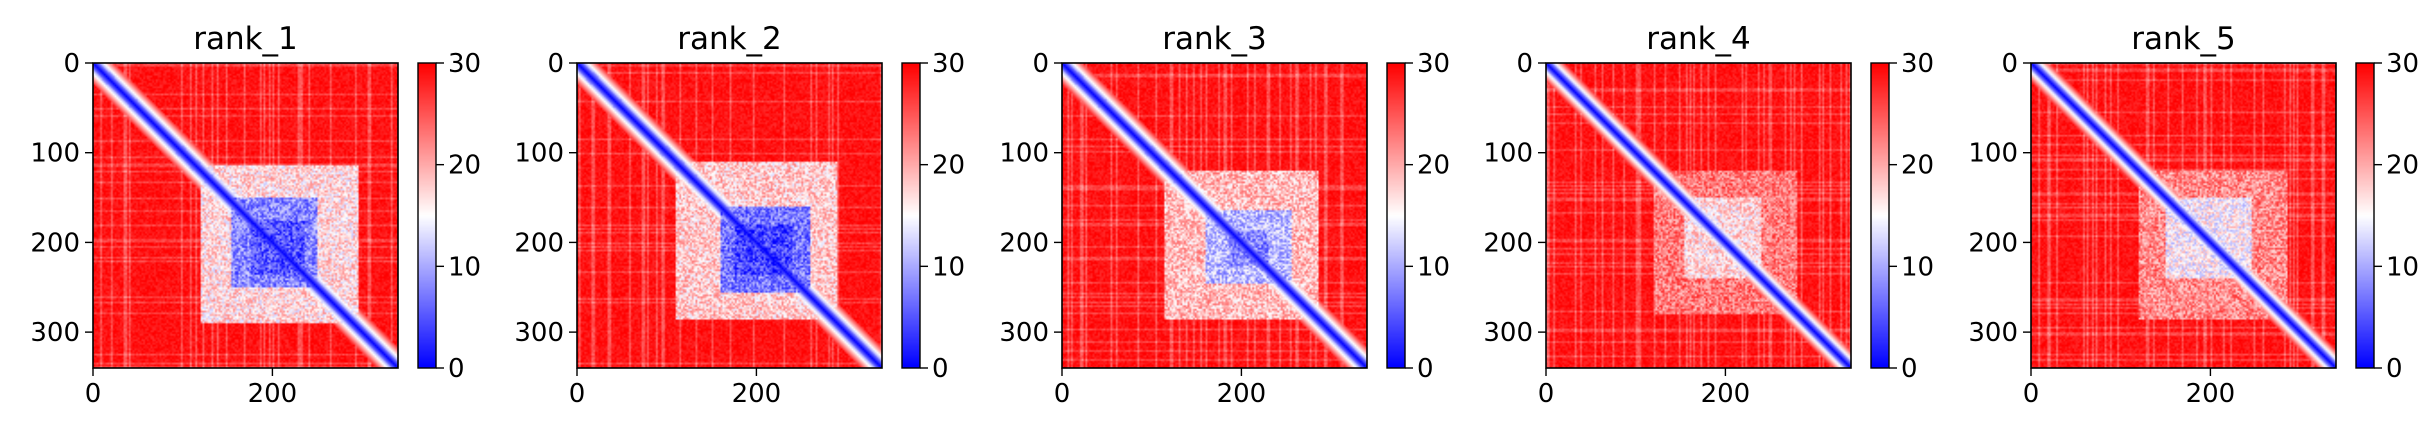 This screenshot has height=432, width=2428. I want to click on panel-title: rank_2, so click(729, 39).